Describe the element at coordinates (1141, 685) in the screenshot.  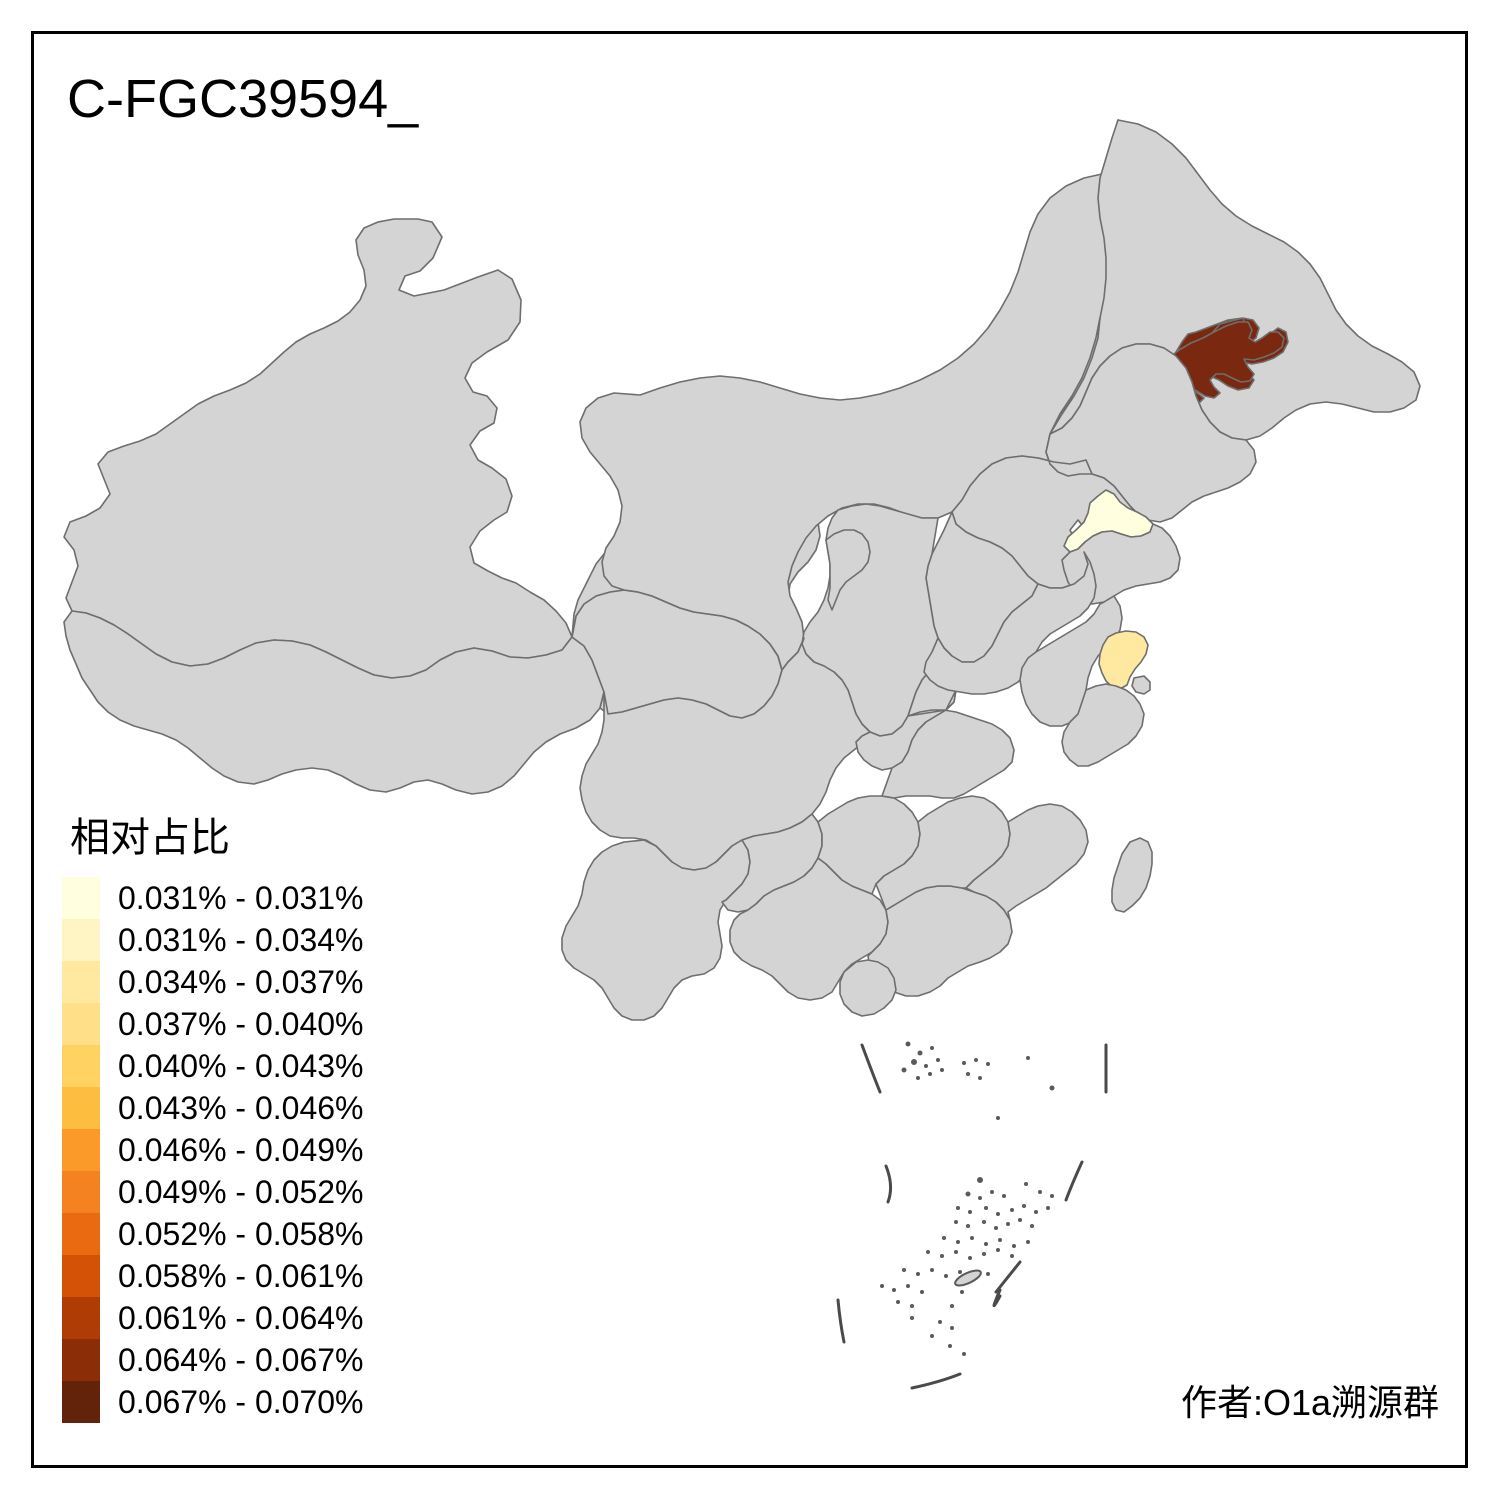
I see `province-shanghai` at that location.